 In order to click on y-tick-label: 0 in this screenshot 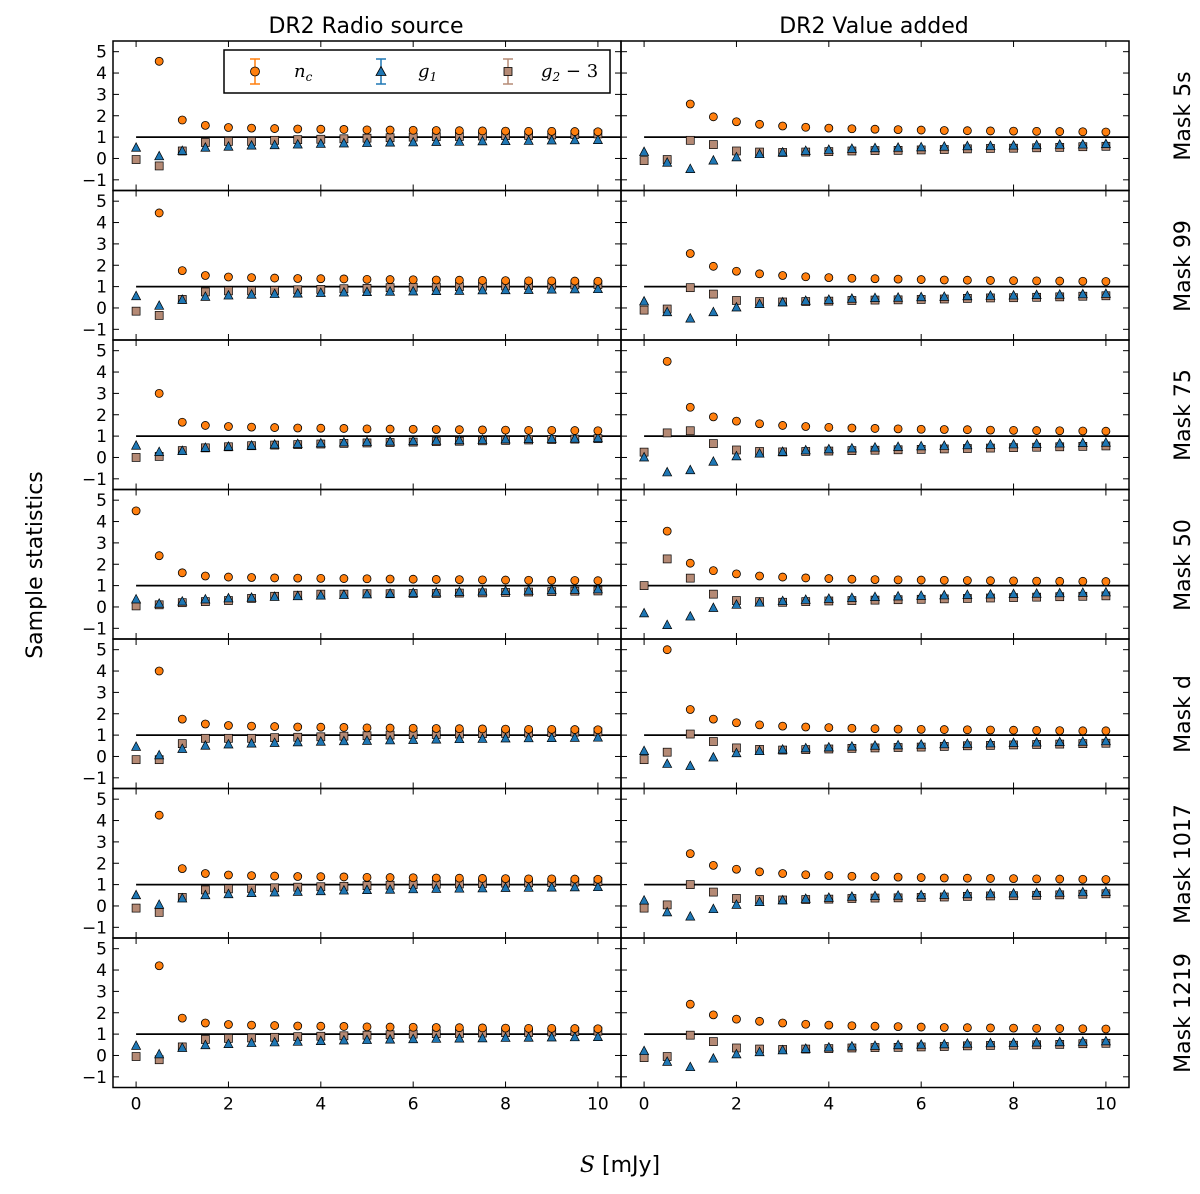, I will do `click(101, 159)`.